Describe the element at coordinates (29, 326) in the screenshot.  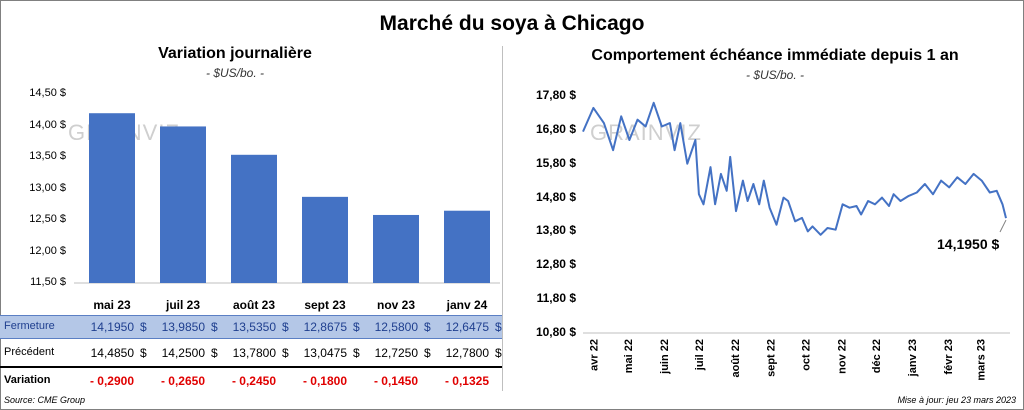
I see `fermeture-label: Fermeture` at that location.